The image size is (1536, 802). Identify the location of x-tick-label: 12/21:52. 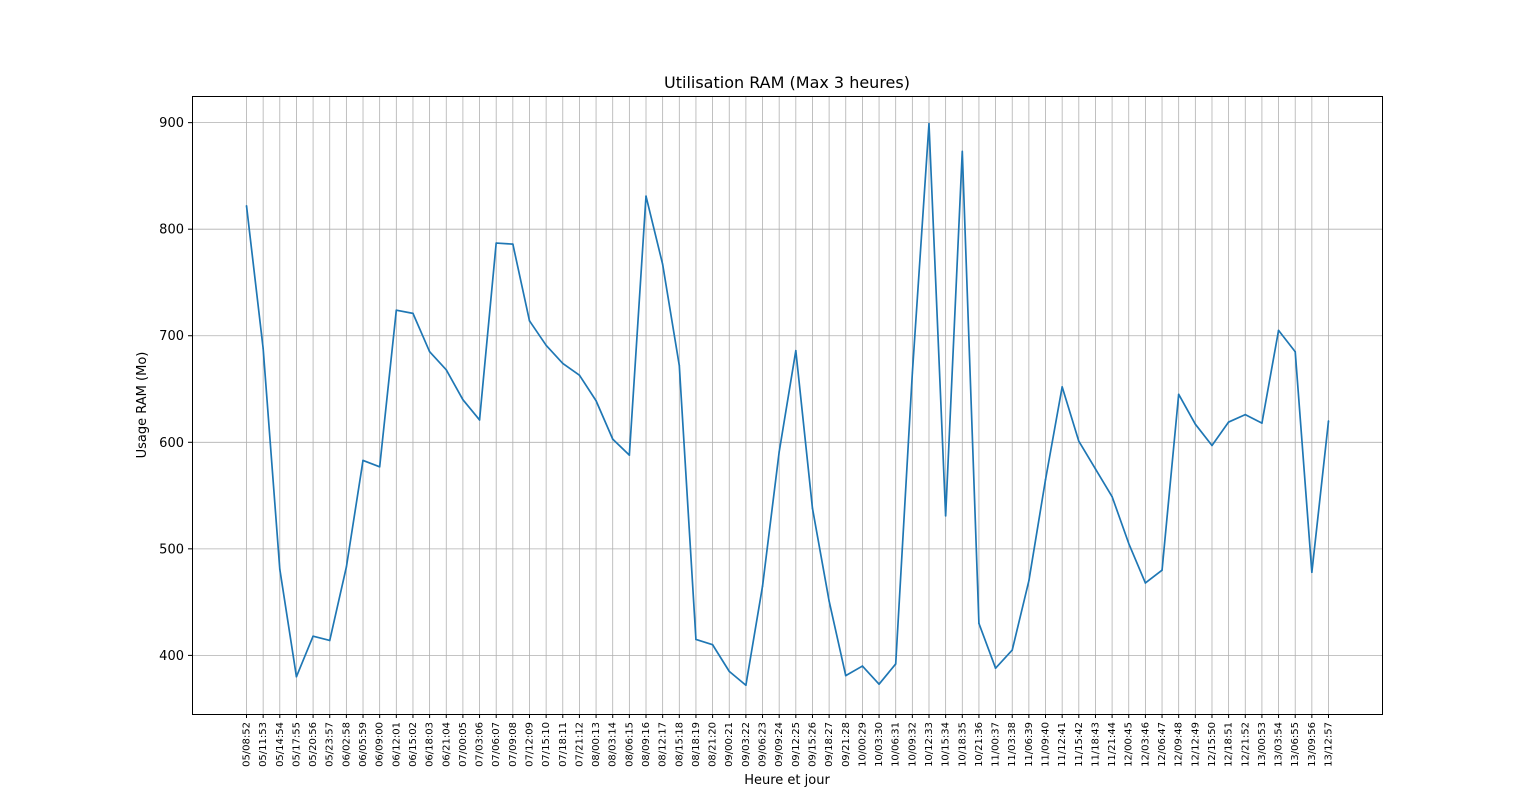
(1245, 744).